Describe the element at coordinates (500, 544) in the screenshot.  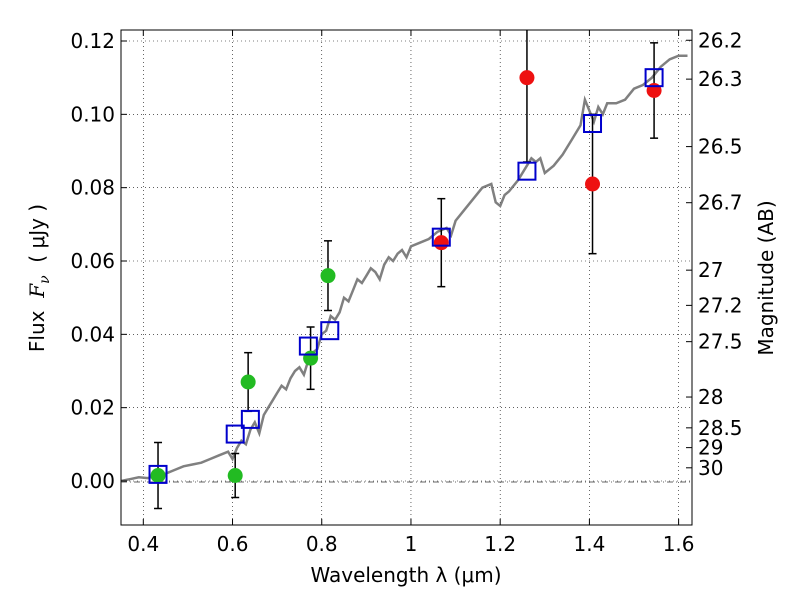
I see `x-tick-label: 1.2` at that location.